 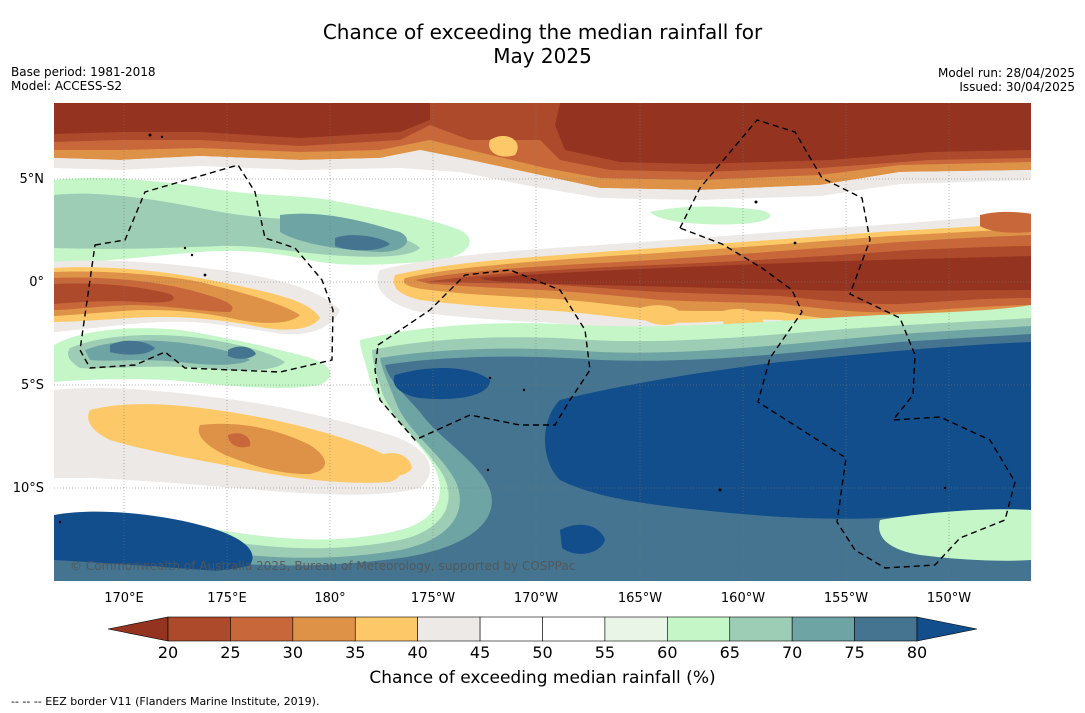 I want to click on lon-label-170e: 170°E, so click(x=124, y=598).